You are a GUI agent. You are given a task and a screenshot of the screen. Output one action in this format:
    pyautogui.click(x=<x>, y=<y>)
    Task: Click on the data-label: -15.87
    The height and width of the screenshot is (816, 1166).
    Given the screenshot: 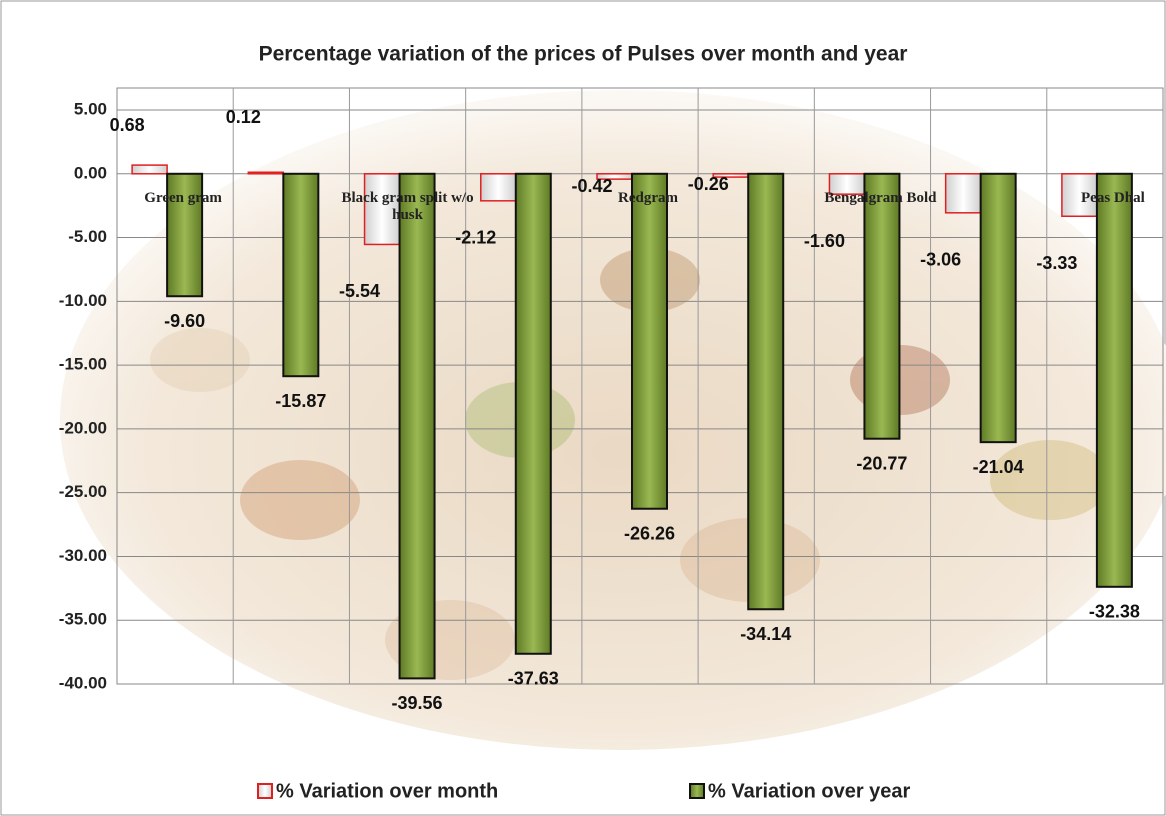 What is the action you would take?
    pyautogui.click(x=300, y=401)
    